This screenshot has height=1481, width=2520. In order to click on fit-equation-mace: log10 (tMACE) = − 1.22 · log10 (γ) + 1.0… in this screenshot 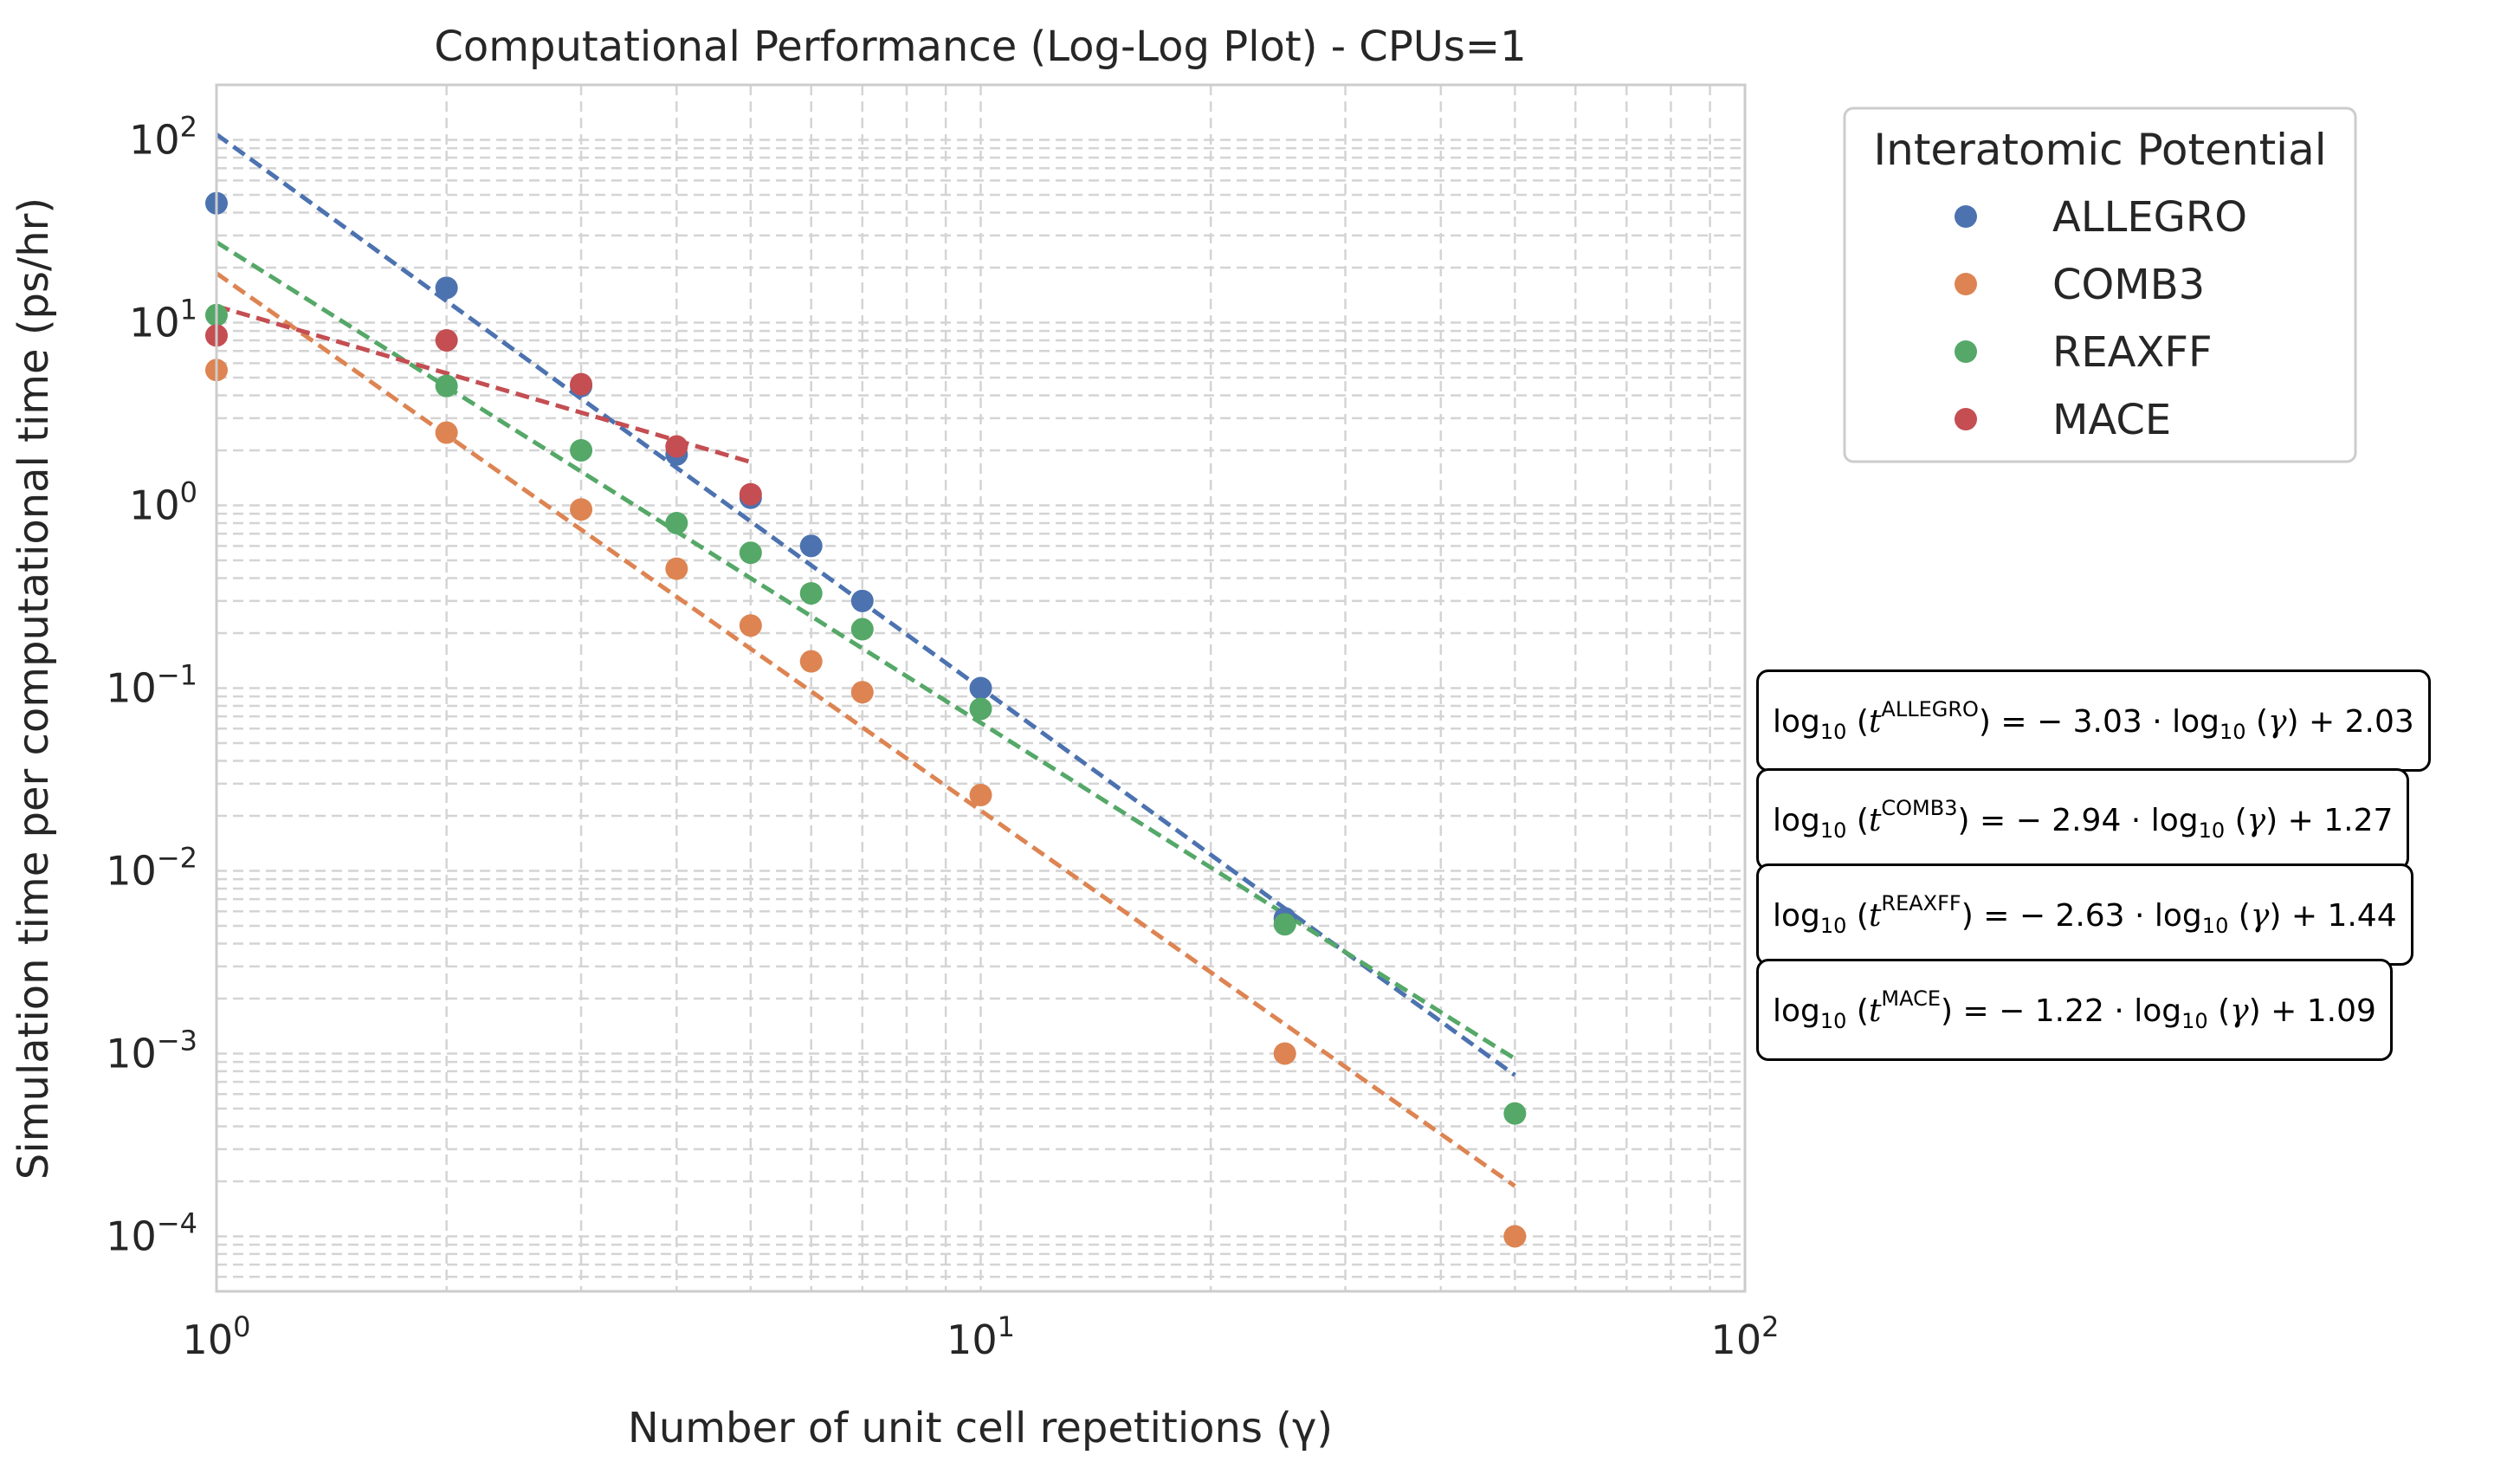, I will do `click(2074, 1010)`.